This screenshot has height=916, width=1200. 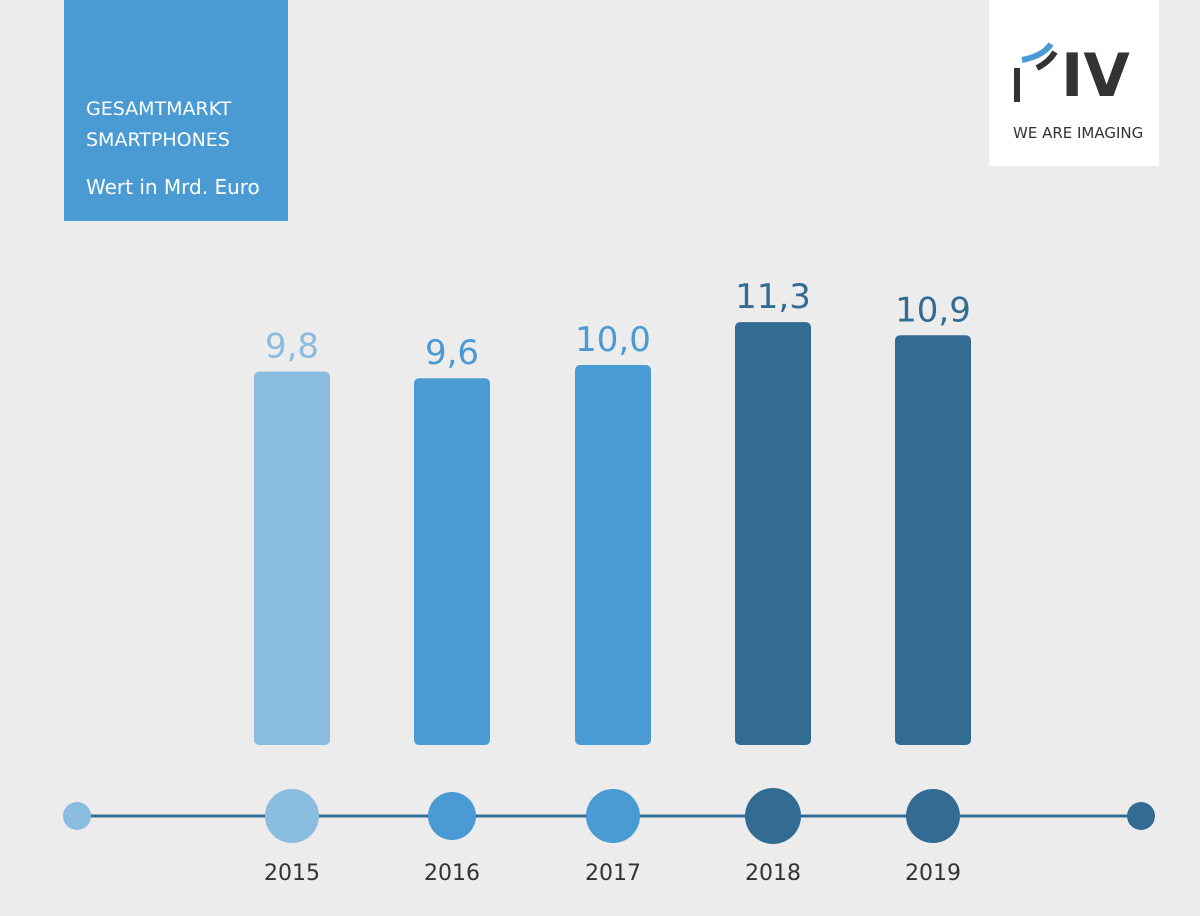 I want to click on timeline-dot-2016, so click(x=452, y=816).